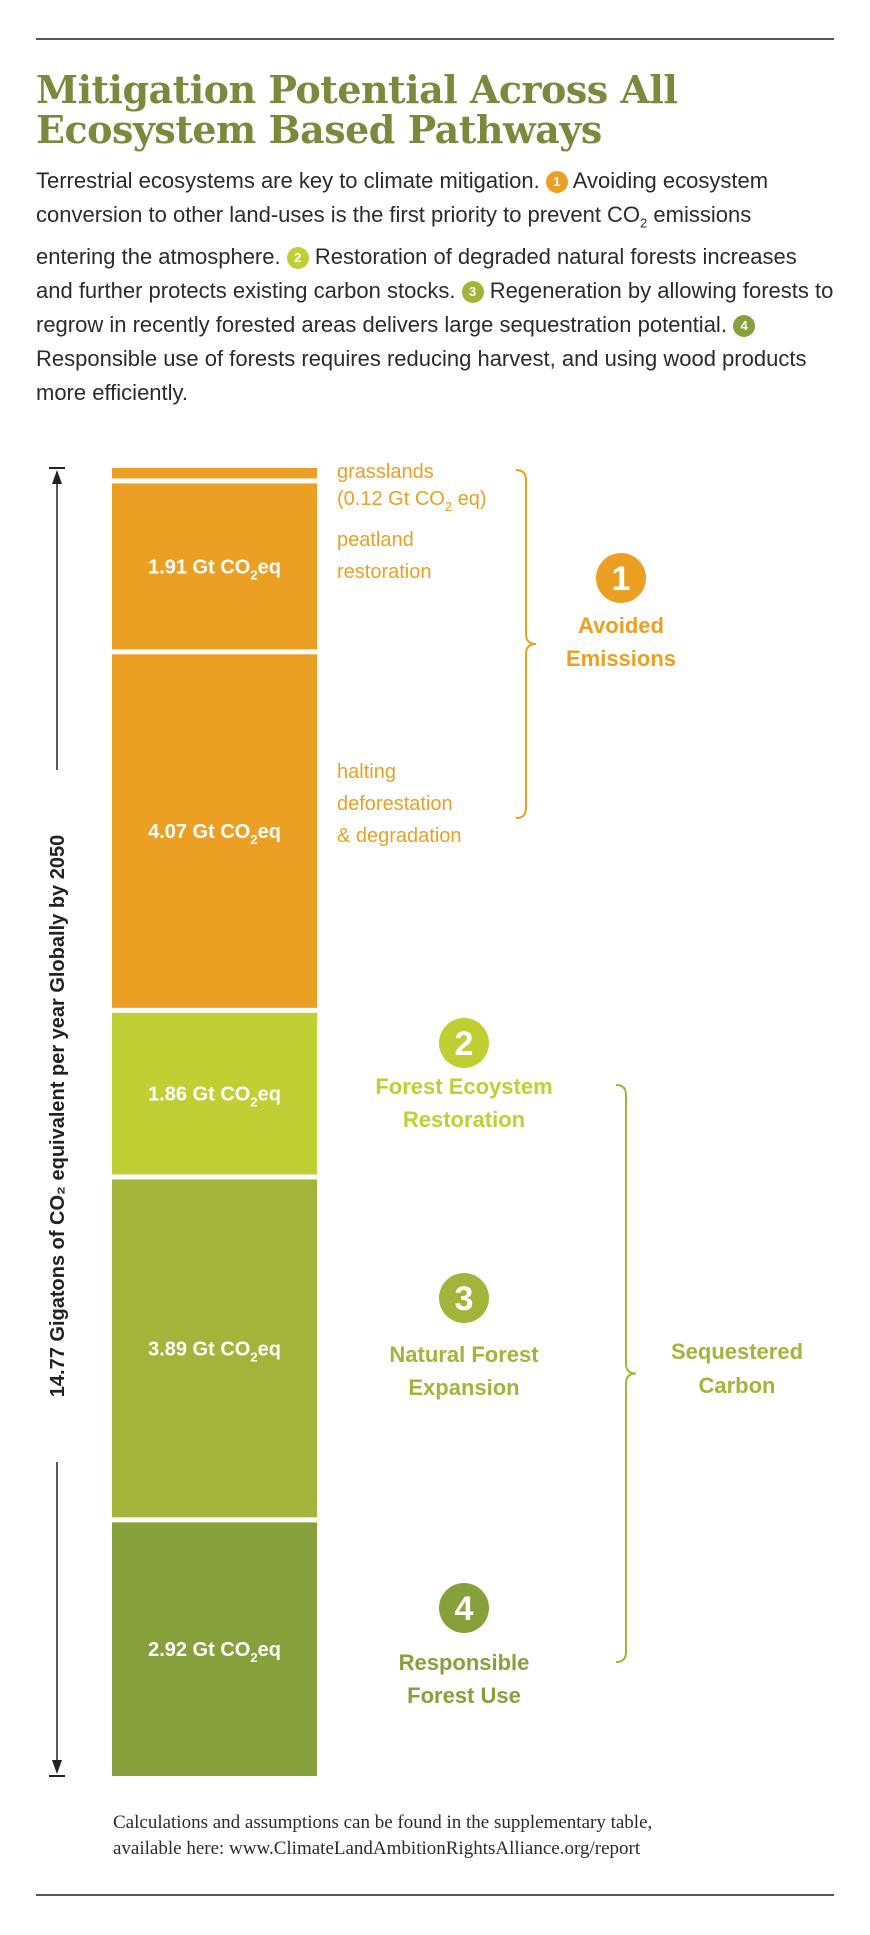 This screenshot has height=1935, width=870. What do you see at coordinates (435, 39) in the screenshot?
I see `top-rule` at bounding box center [435, 39].